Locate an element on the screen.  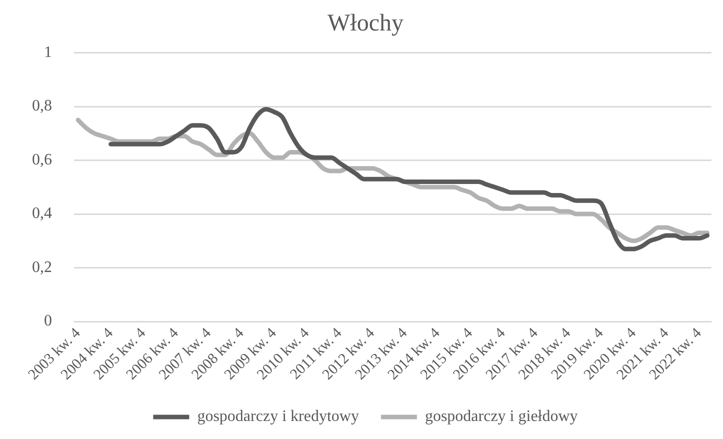
y-tick-label: 0 is located at coordinates (48, 321).